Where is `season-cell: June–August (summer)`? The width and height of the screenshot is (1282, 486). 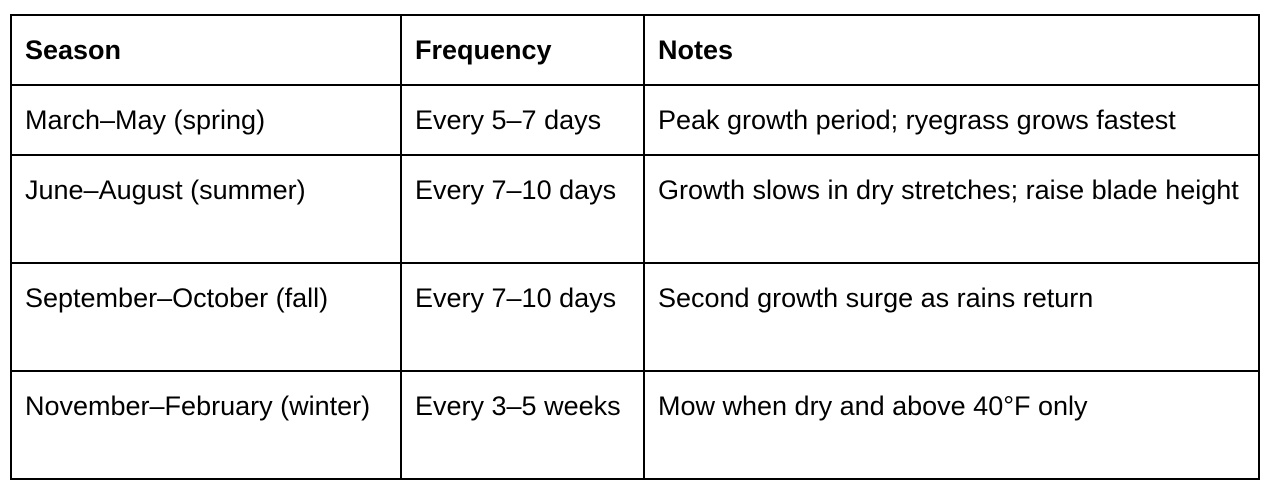 season-cell: June–August (summer) is located at coordinates (206, 209).